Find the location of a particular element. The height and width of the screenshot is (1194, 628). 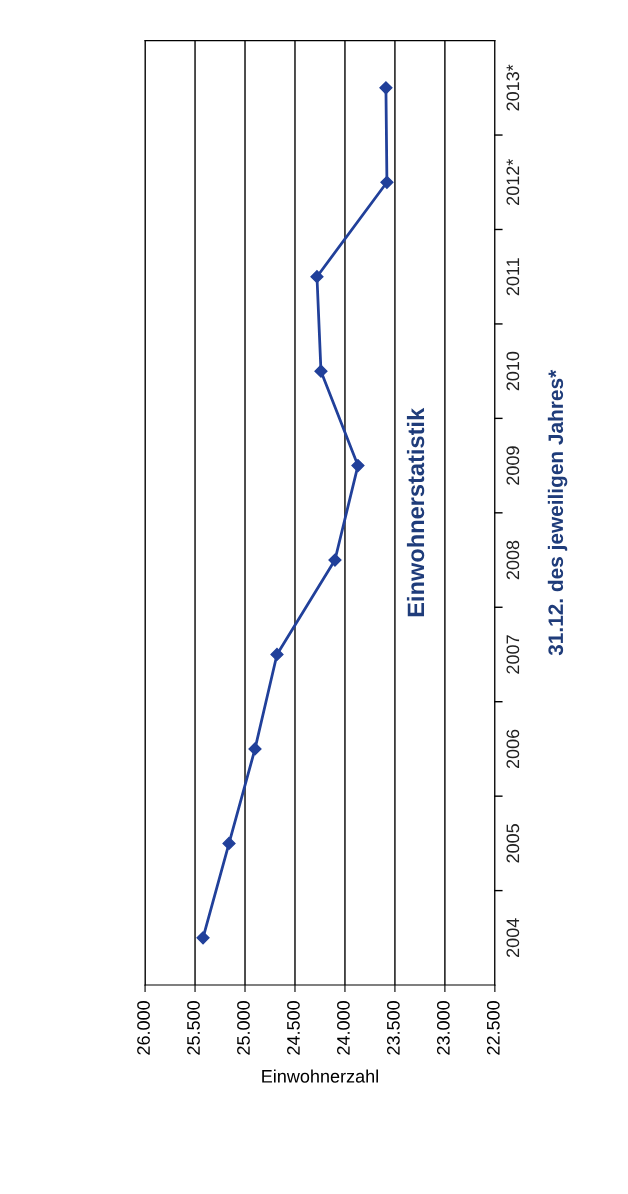

x-tick-label: 24.000 is located at coordinates (343, 1028).